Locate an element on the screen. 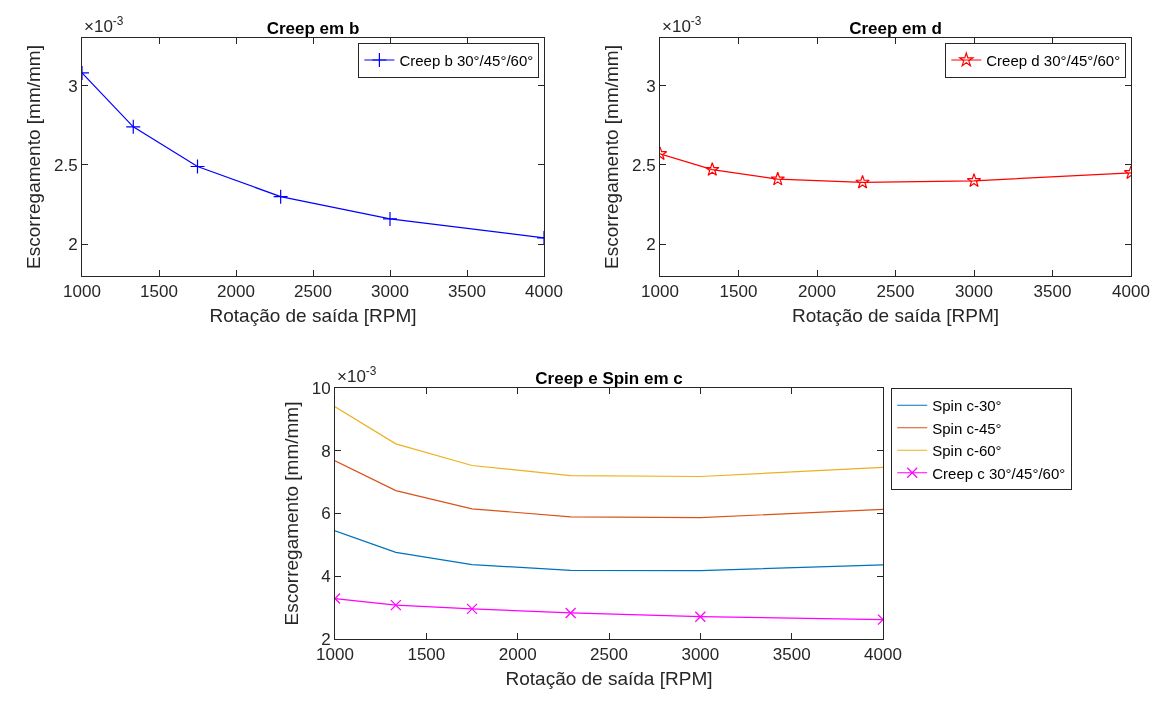 The image size is (1165, 709). chart-title: Creep em d is located at coordinates (895, 28).